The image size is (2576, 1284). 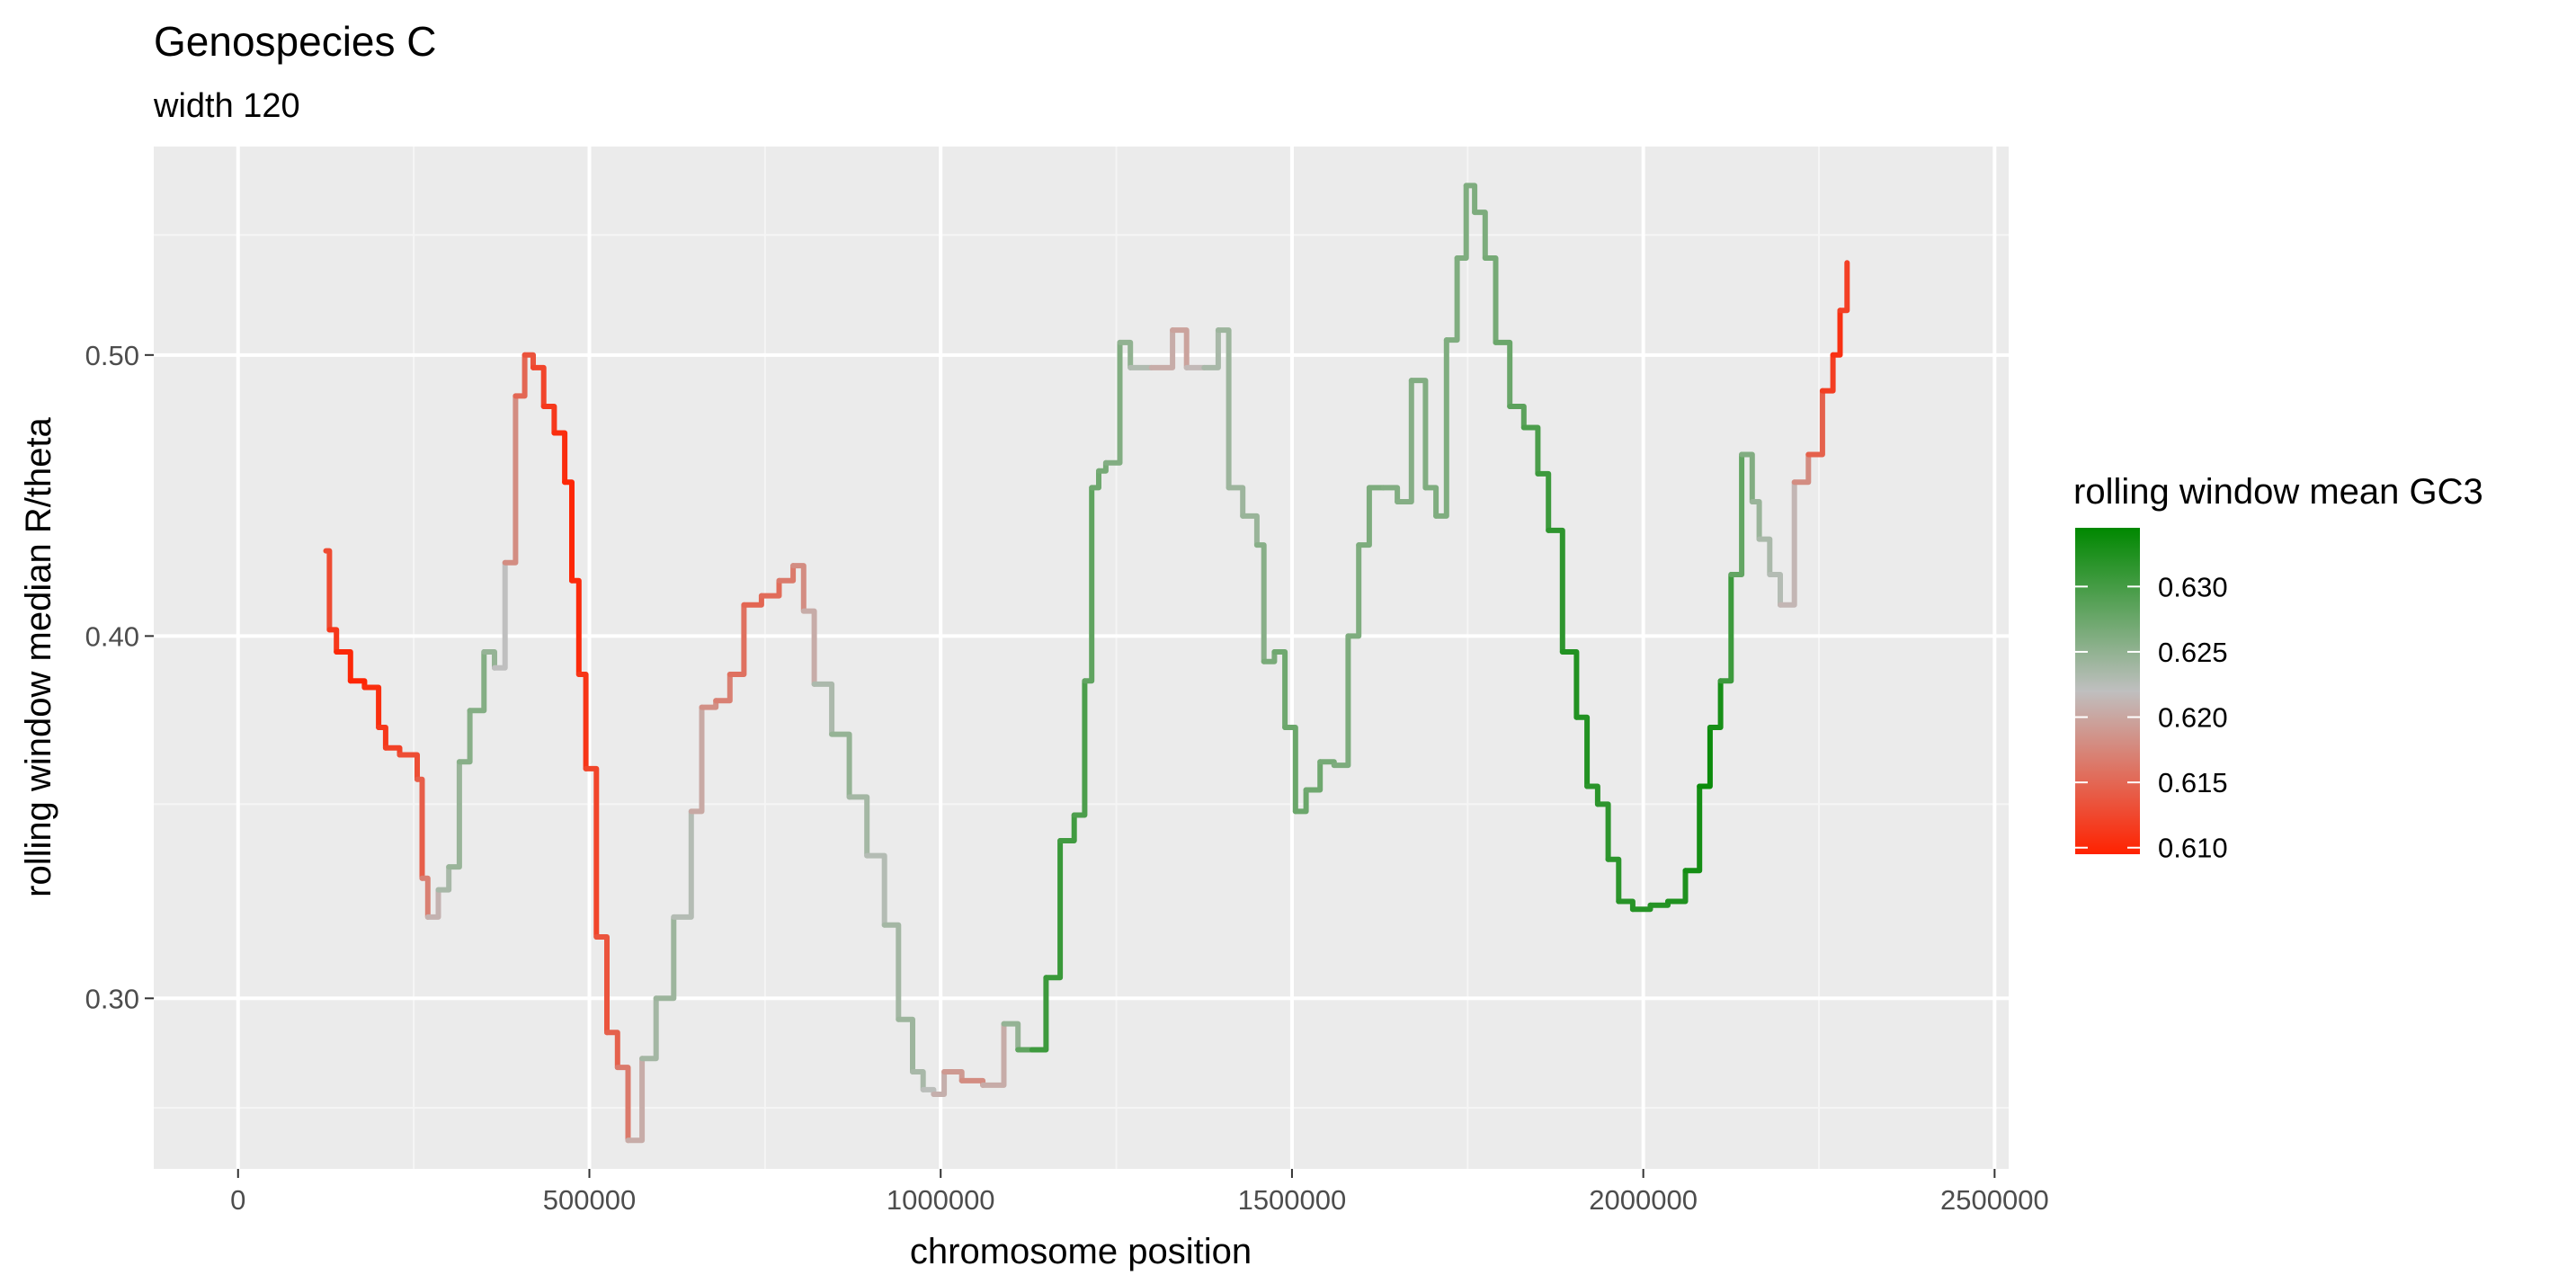 I want to click on x-tick-label: 0, so click(x=237, y=1200).